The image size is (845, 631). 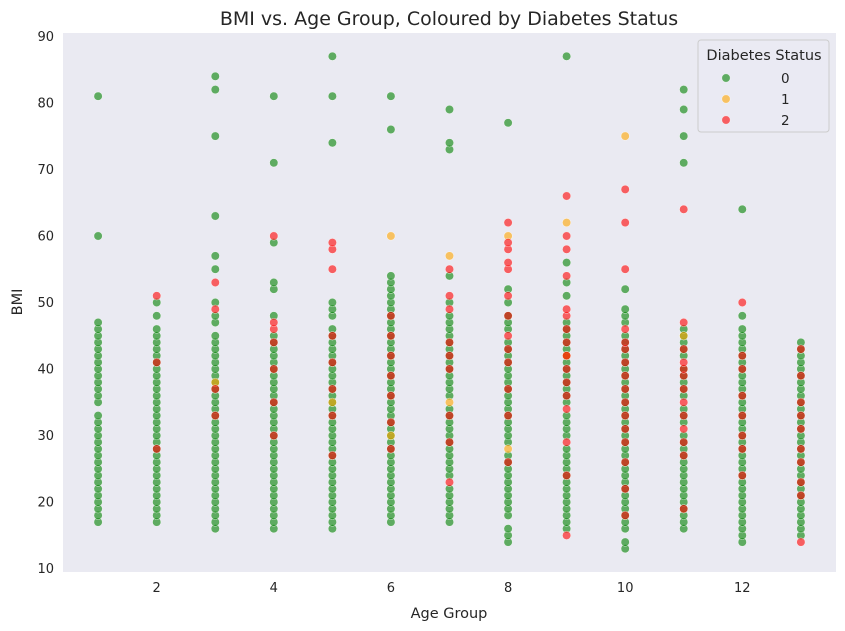 I want to click on x-tick-label: 2, so click(x=157, y=588).